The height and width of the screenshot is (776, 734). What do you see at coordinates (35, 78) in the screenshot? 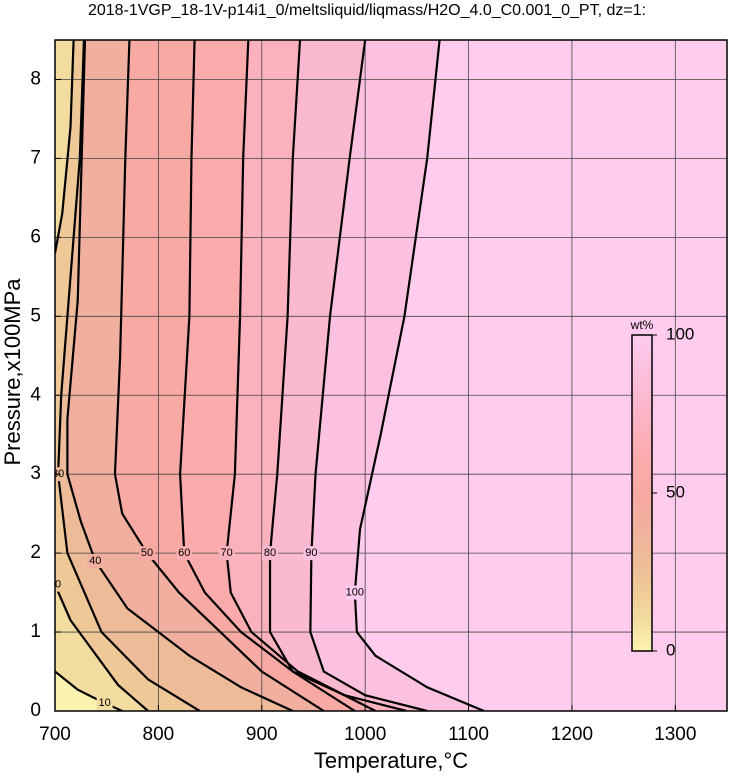
I see `y-tick-label: 8` at bounding box center [35, 78].